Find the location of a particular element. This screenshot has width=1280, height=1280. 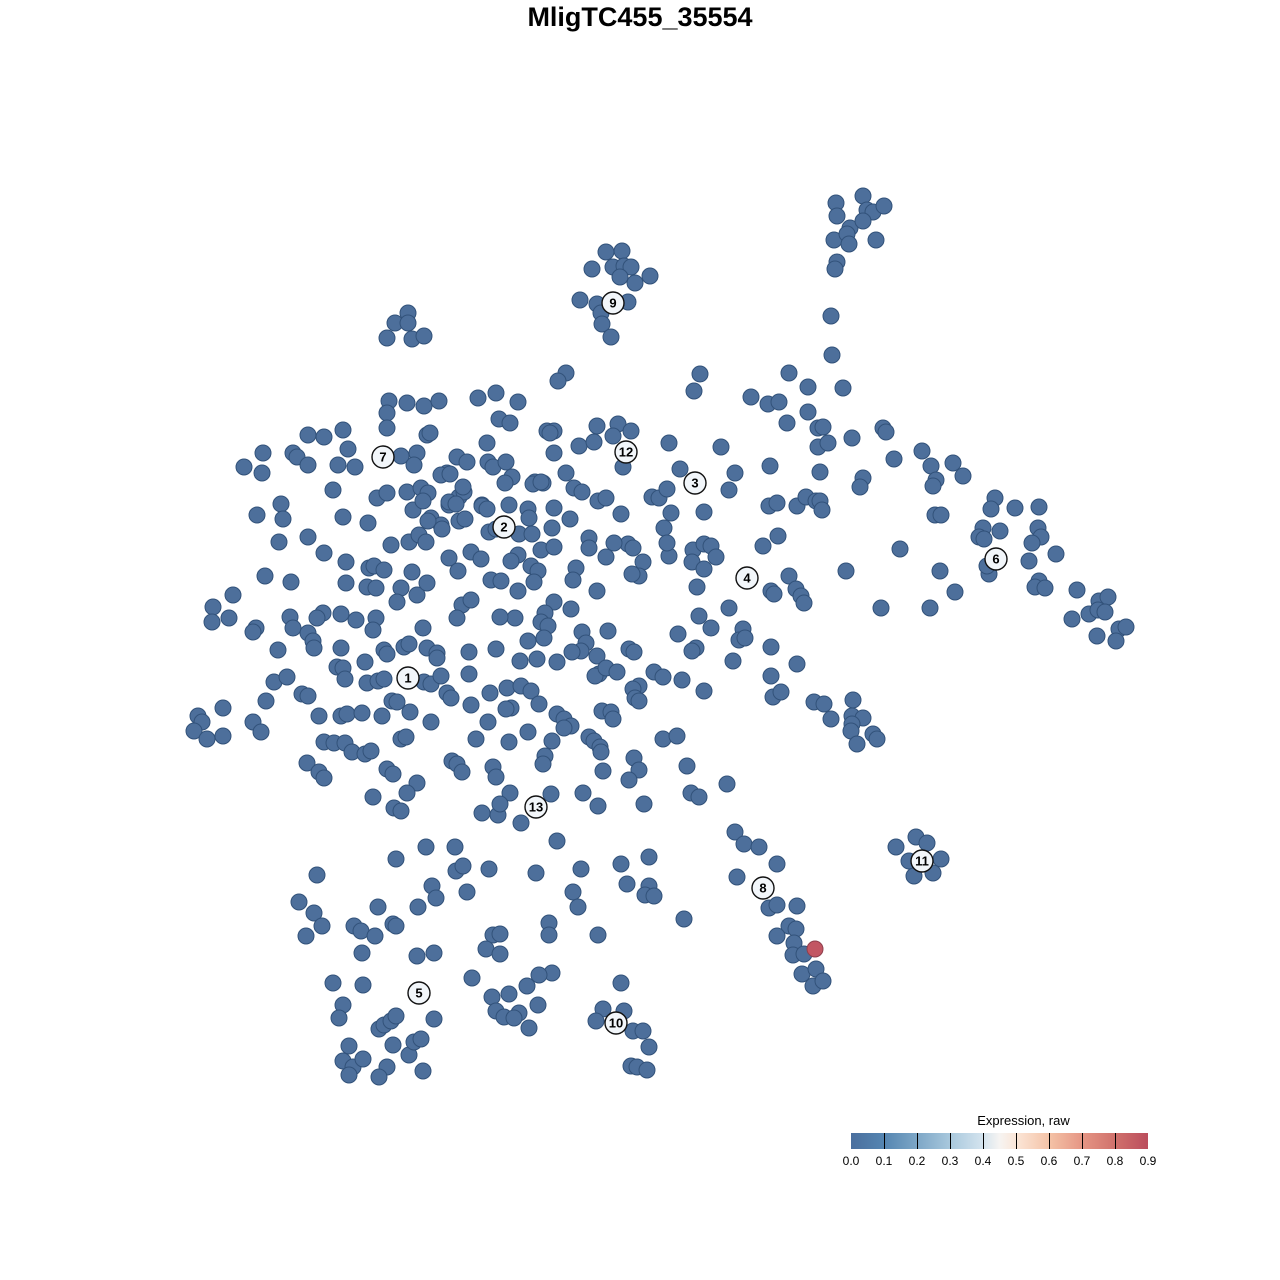

legend-tick-label: 0.4 is located at coordinates (983, 1161).